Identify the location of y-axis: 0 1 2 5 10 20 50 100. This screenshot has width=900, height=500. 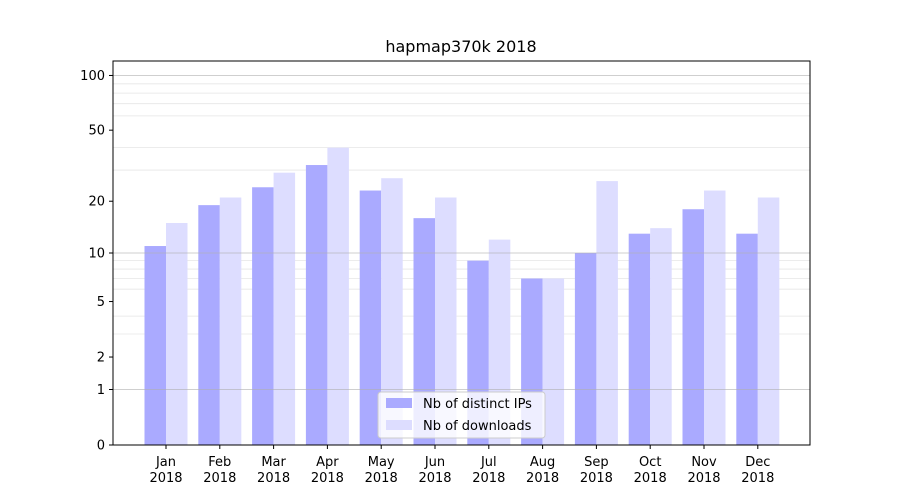
(96, 261).